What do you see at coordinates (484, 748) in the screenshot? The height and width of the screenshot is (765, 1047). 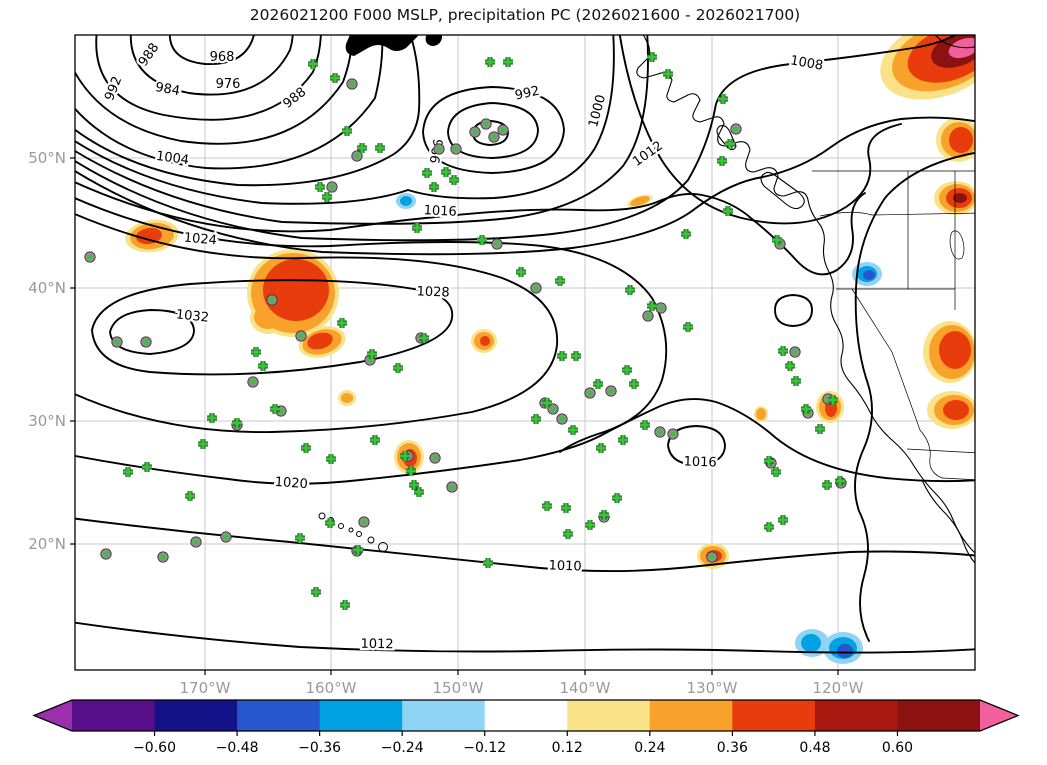 I see `colorbar-tick-label: −0.12` at bounding box center [484, 748].